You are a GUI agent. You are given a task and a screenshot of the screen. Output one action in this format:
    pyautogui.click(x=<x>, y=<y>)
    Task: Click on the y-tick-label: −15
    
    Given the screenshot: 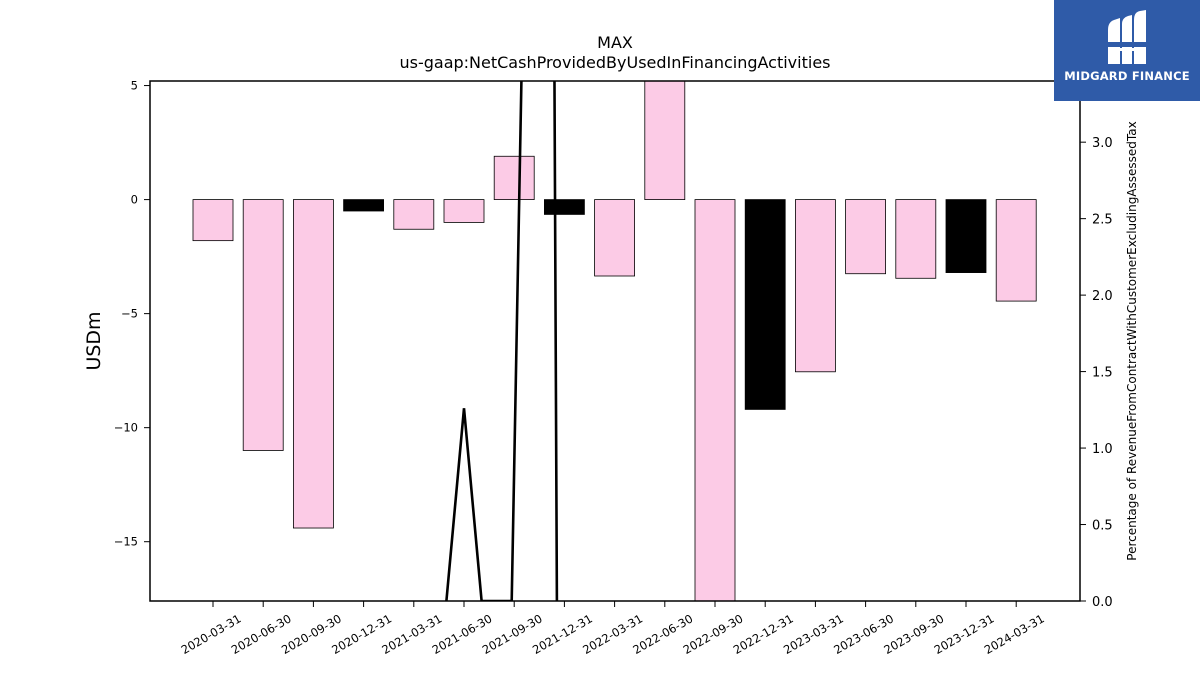 What is the action you would take?
    pyautogui.click(x=126, y=542)
    